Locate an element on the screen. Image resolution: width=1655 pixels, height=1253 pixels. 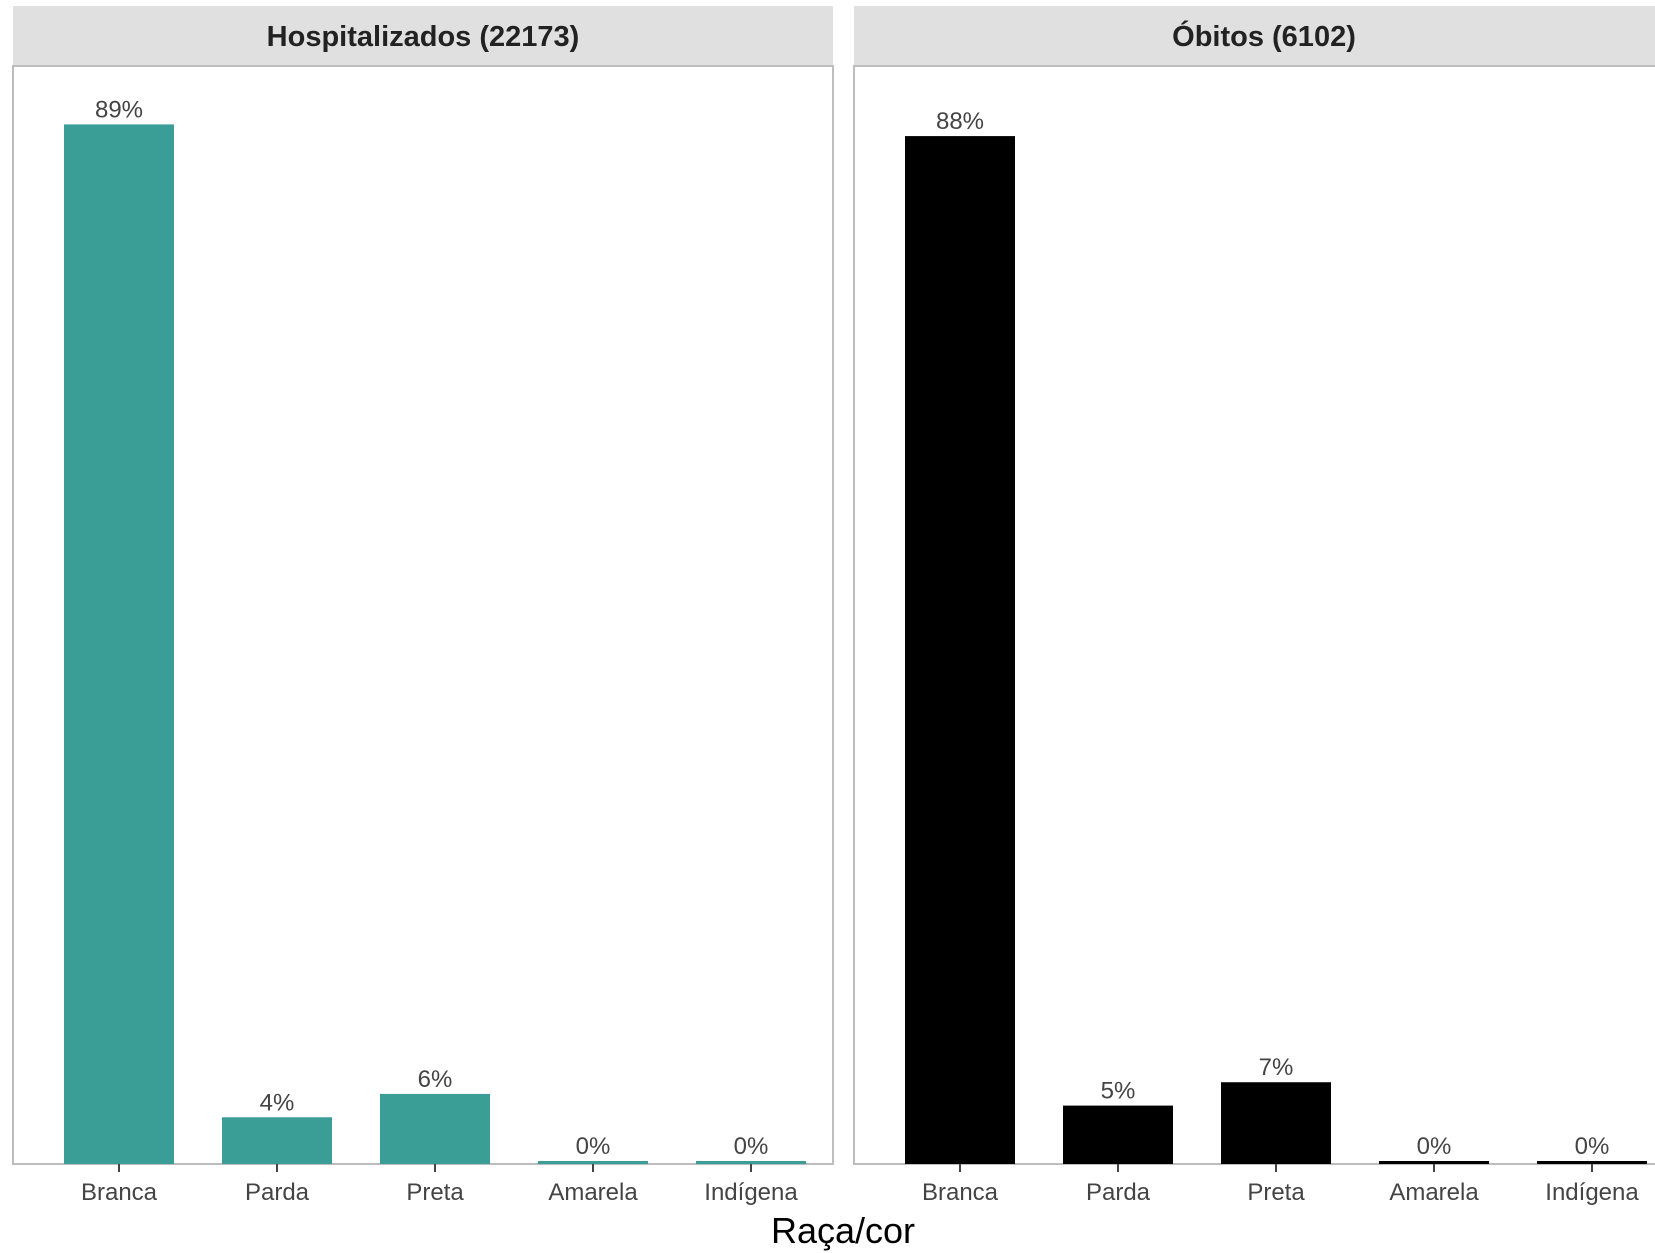
bar-value-label: 6% is located at coordinates (435, 1079).